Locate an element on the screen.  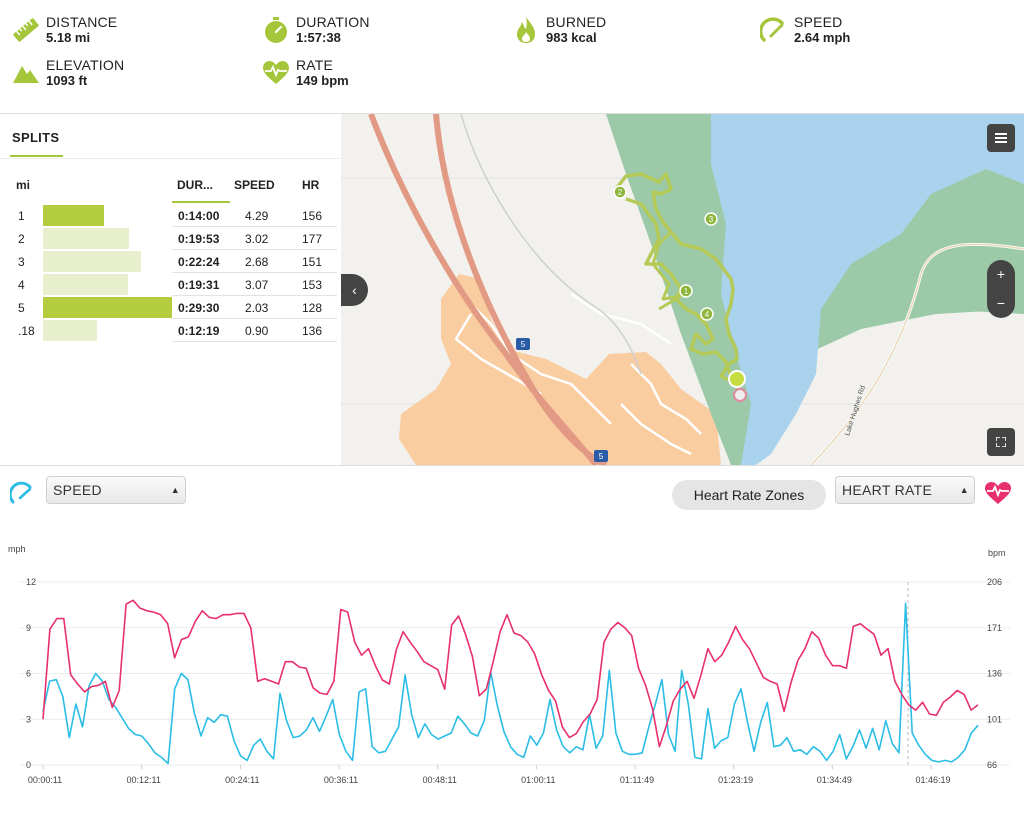
svg-text: 2 is located at coordinates (620, 192).